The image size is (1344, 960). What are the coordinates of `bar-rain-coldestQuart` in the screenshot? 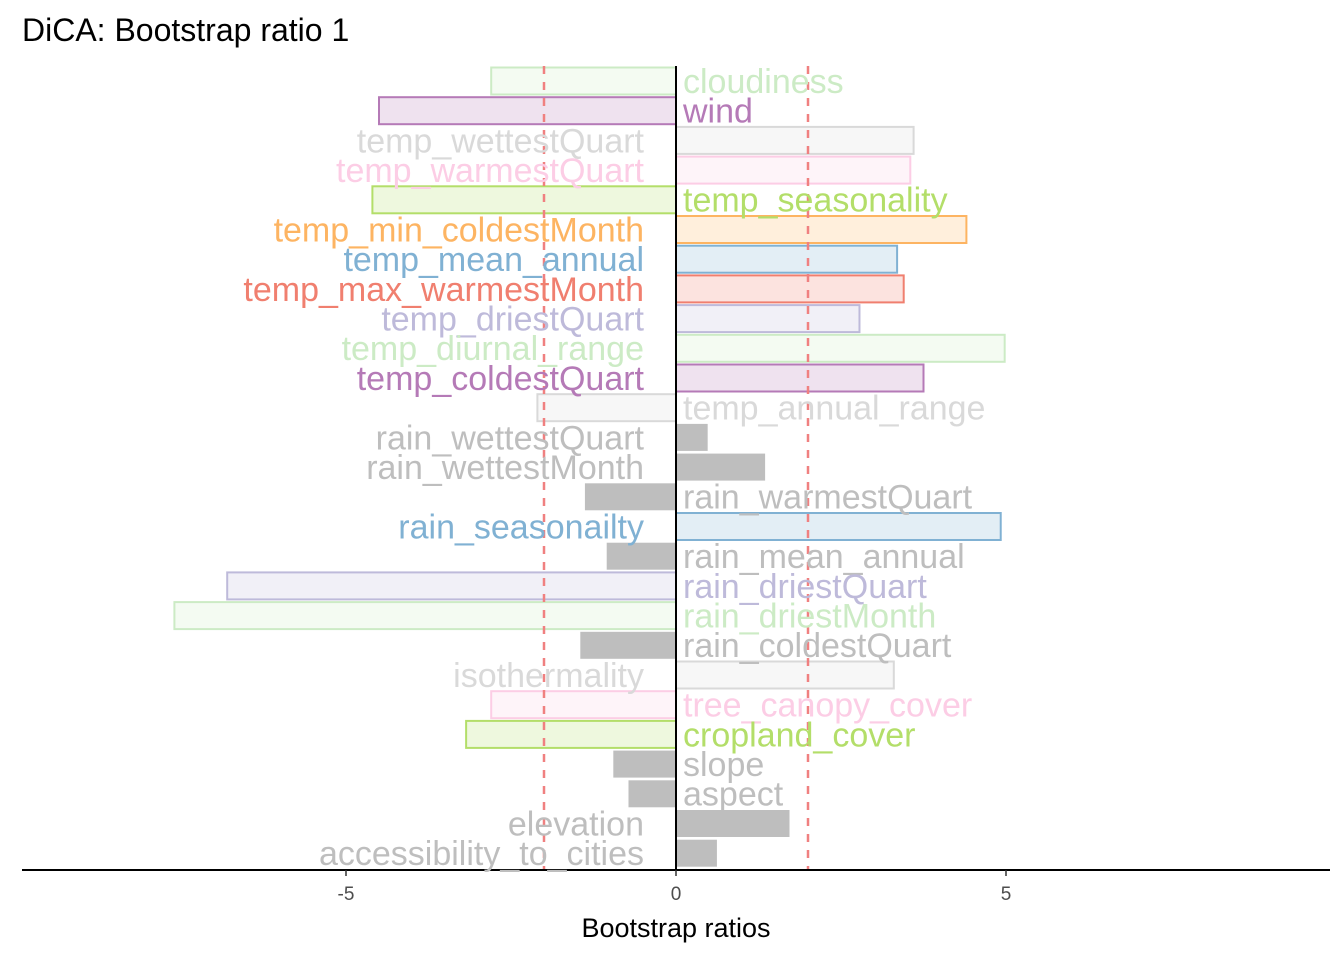 It's located at (628, 645).